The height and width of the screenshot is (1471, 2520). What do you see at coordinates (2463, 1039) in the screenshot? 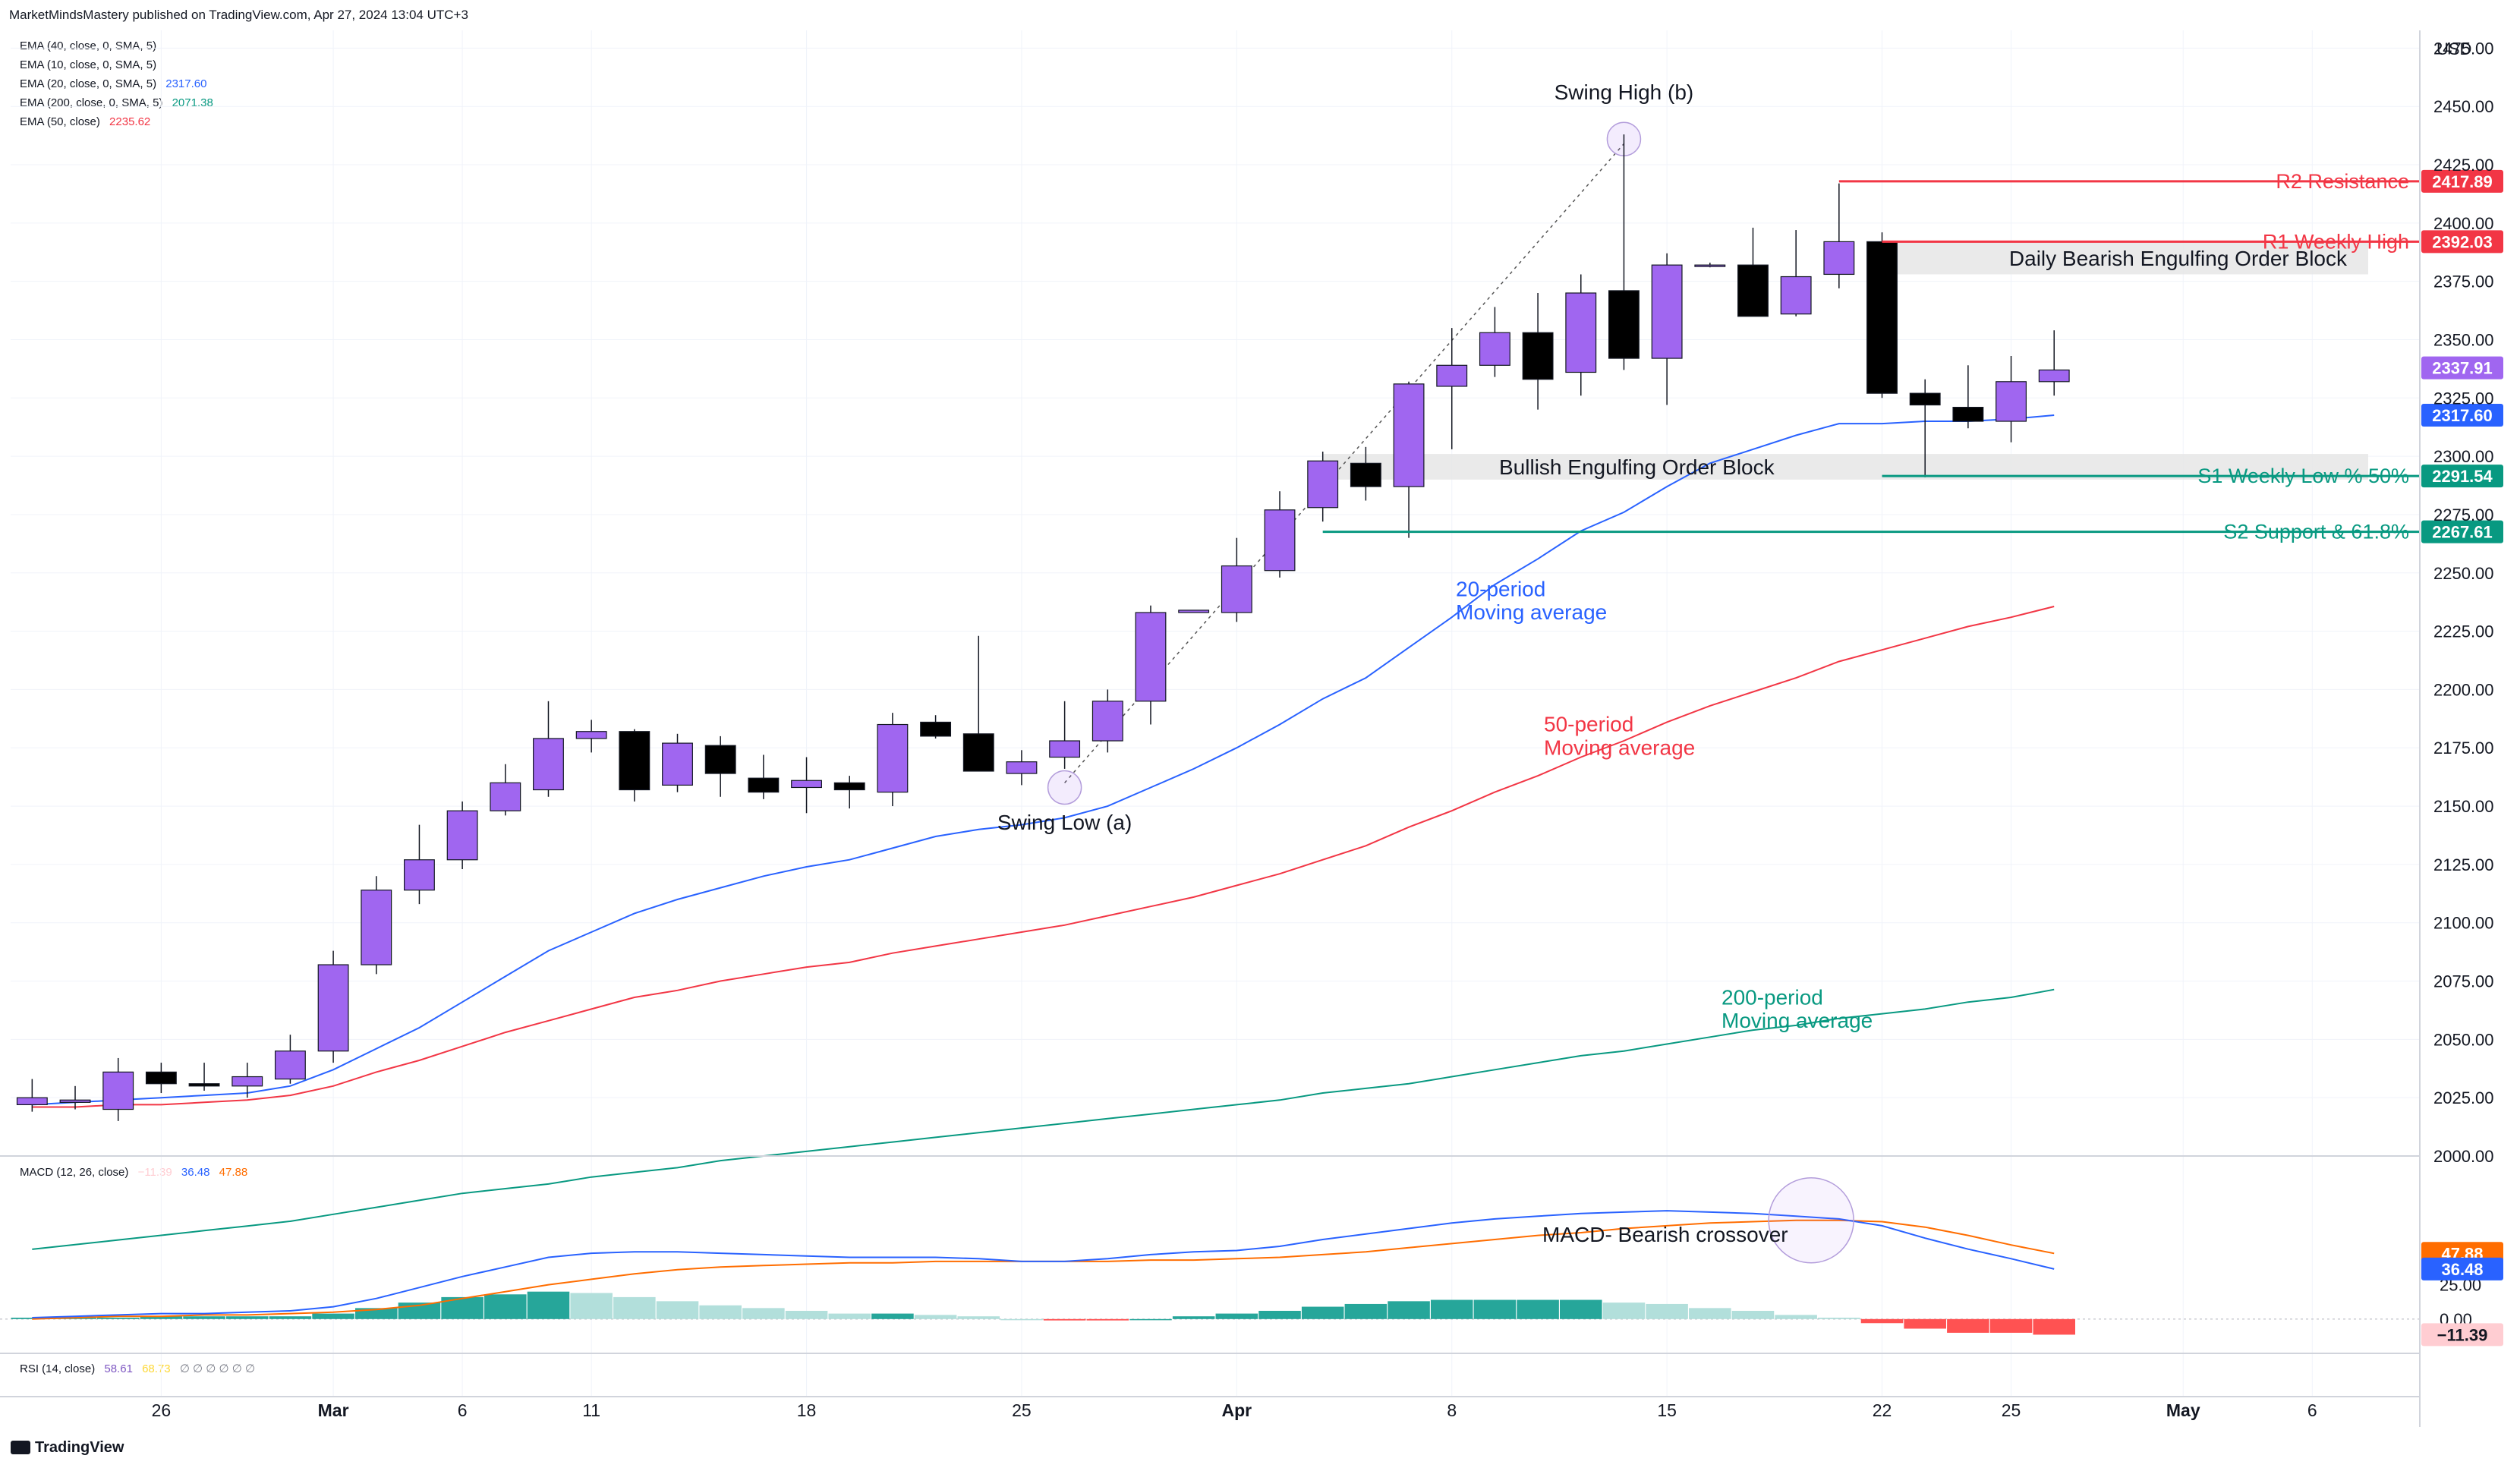
I see `y-tick-label: 2050.00` at bounding box center [2463, 1039].